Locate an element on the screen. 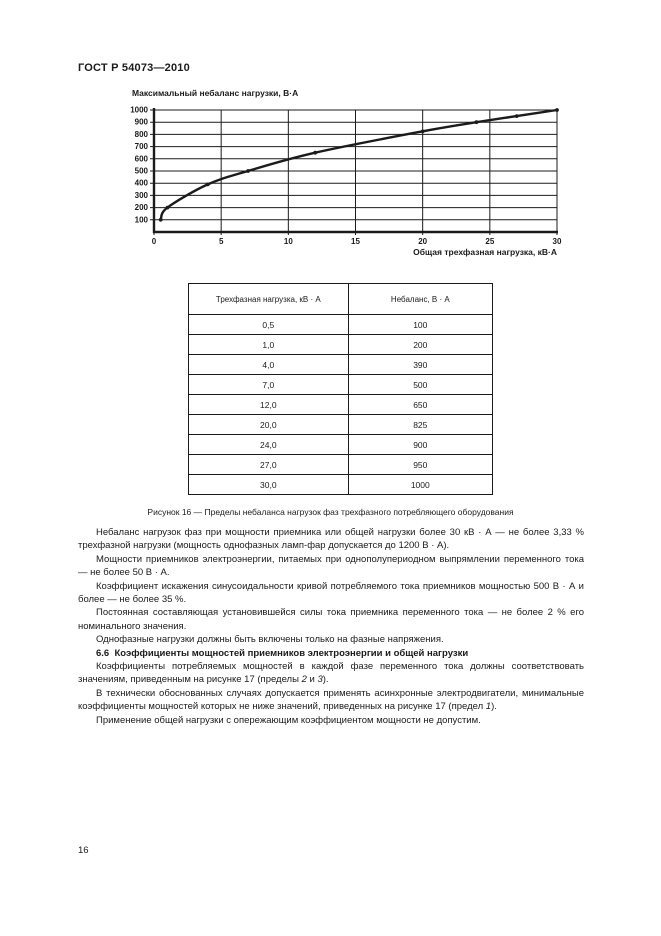 This screenshot has height=936, width=661. chart-grid is located at coordinates (354, 172).